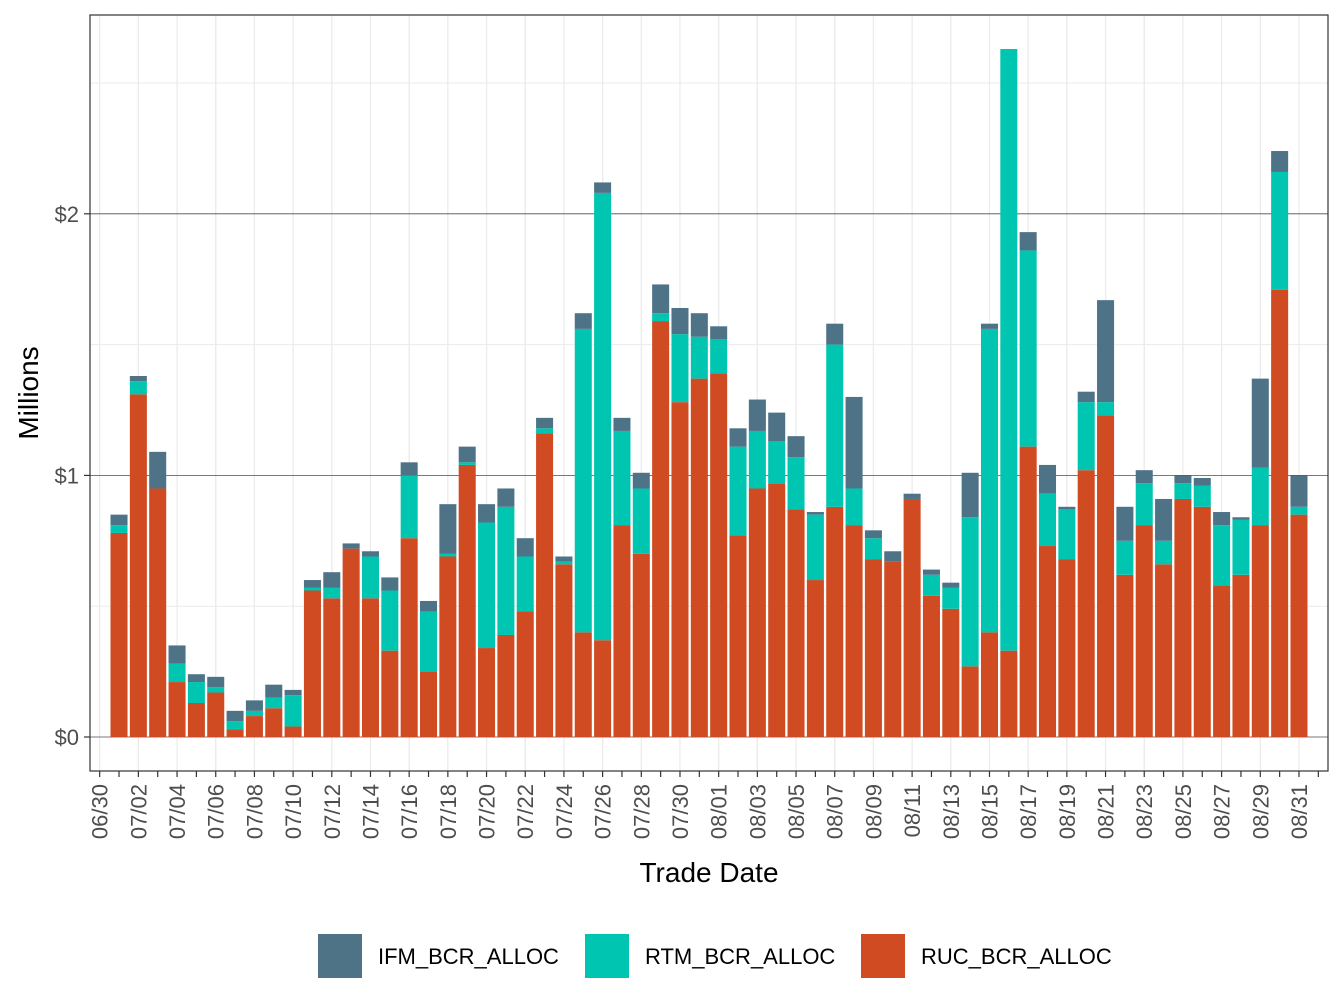 The image size is (1344, 1008). What do you see at coordinates (409, 811) in the screenshot?
I see `x-tick-label: 07/16` at bounding box center [409, 811].